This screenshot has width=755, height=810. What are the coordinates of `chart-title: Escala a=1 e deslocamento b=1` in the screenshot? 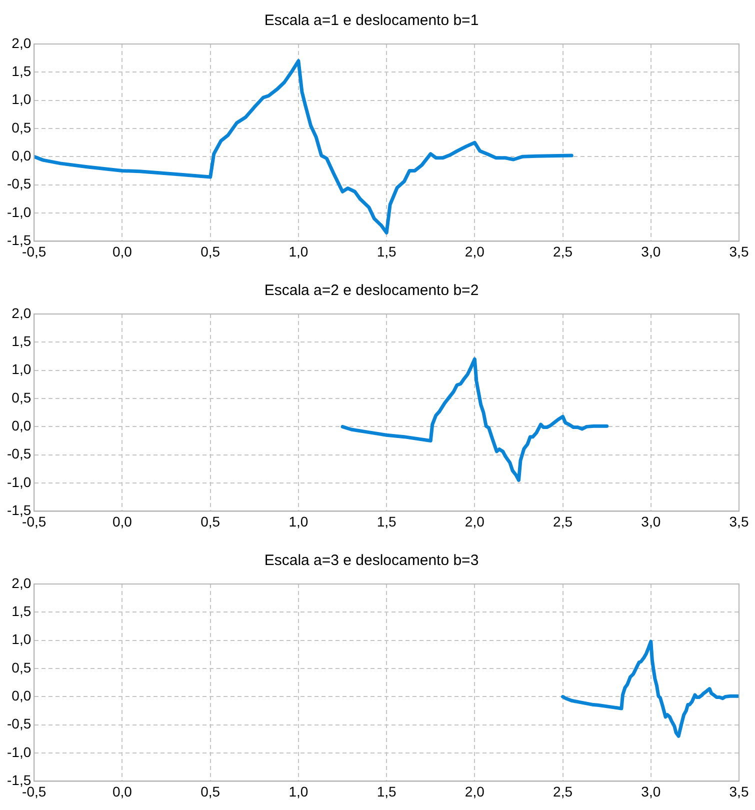 It's located at (371, 21).